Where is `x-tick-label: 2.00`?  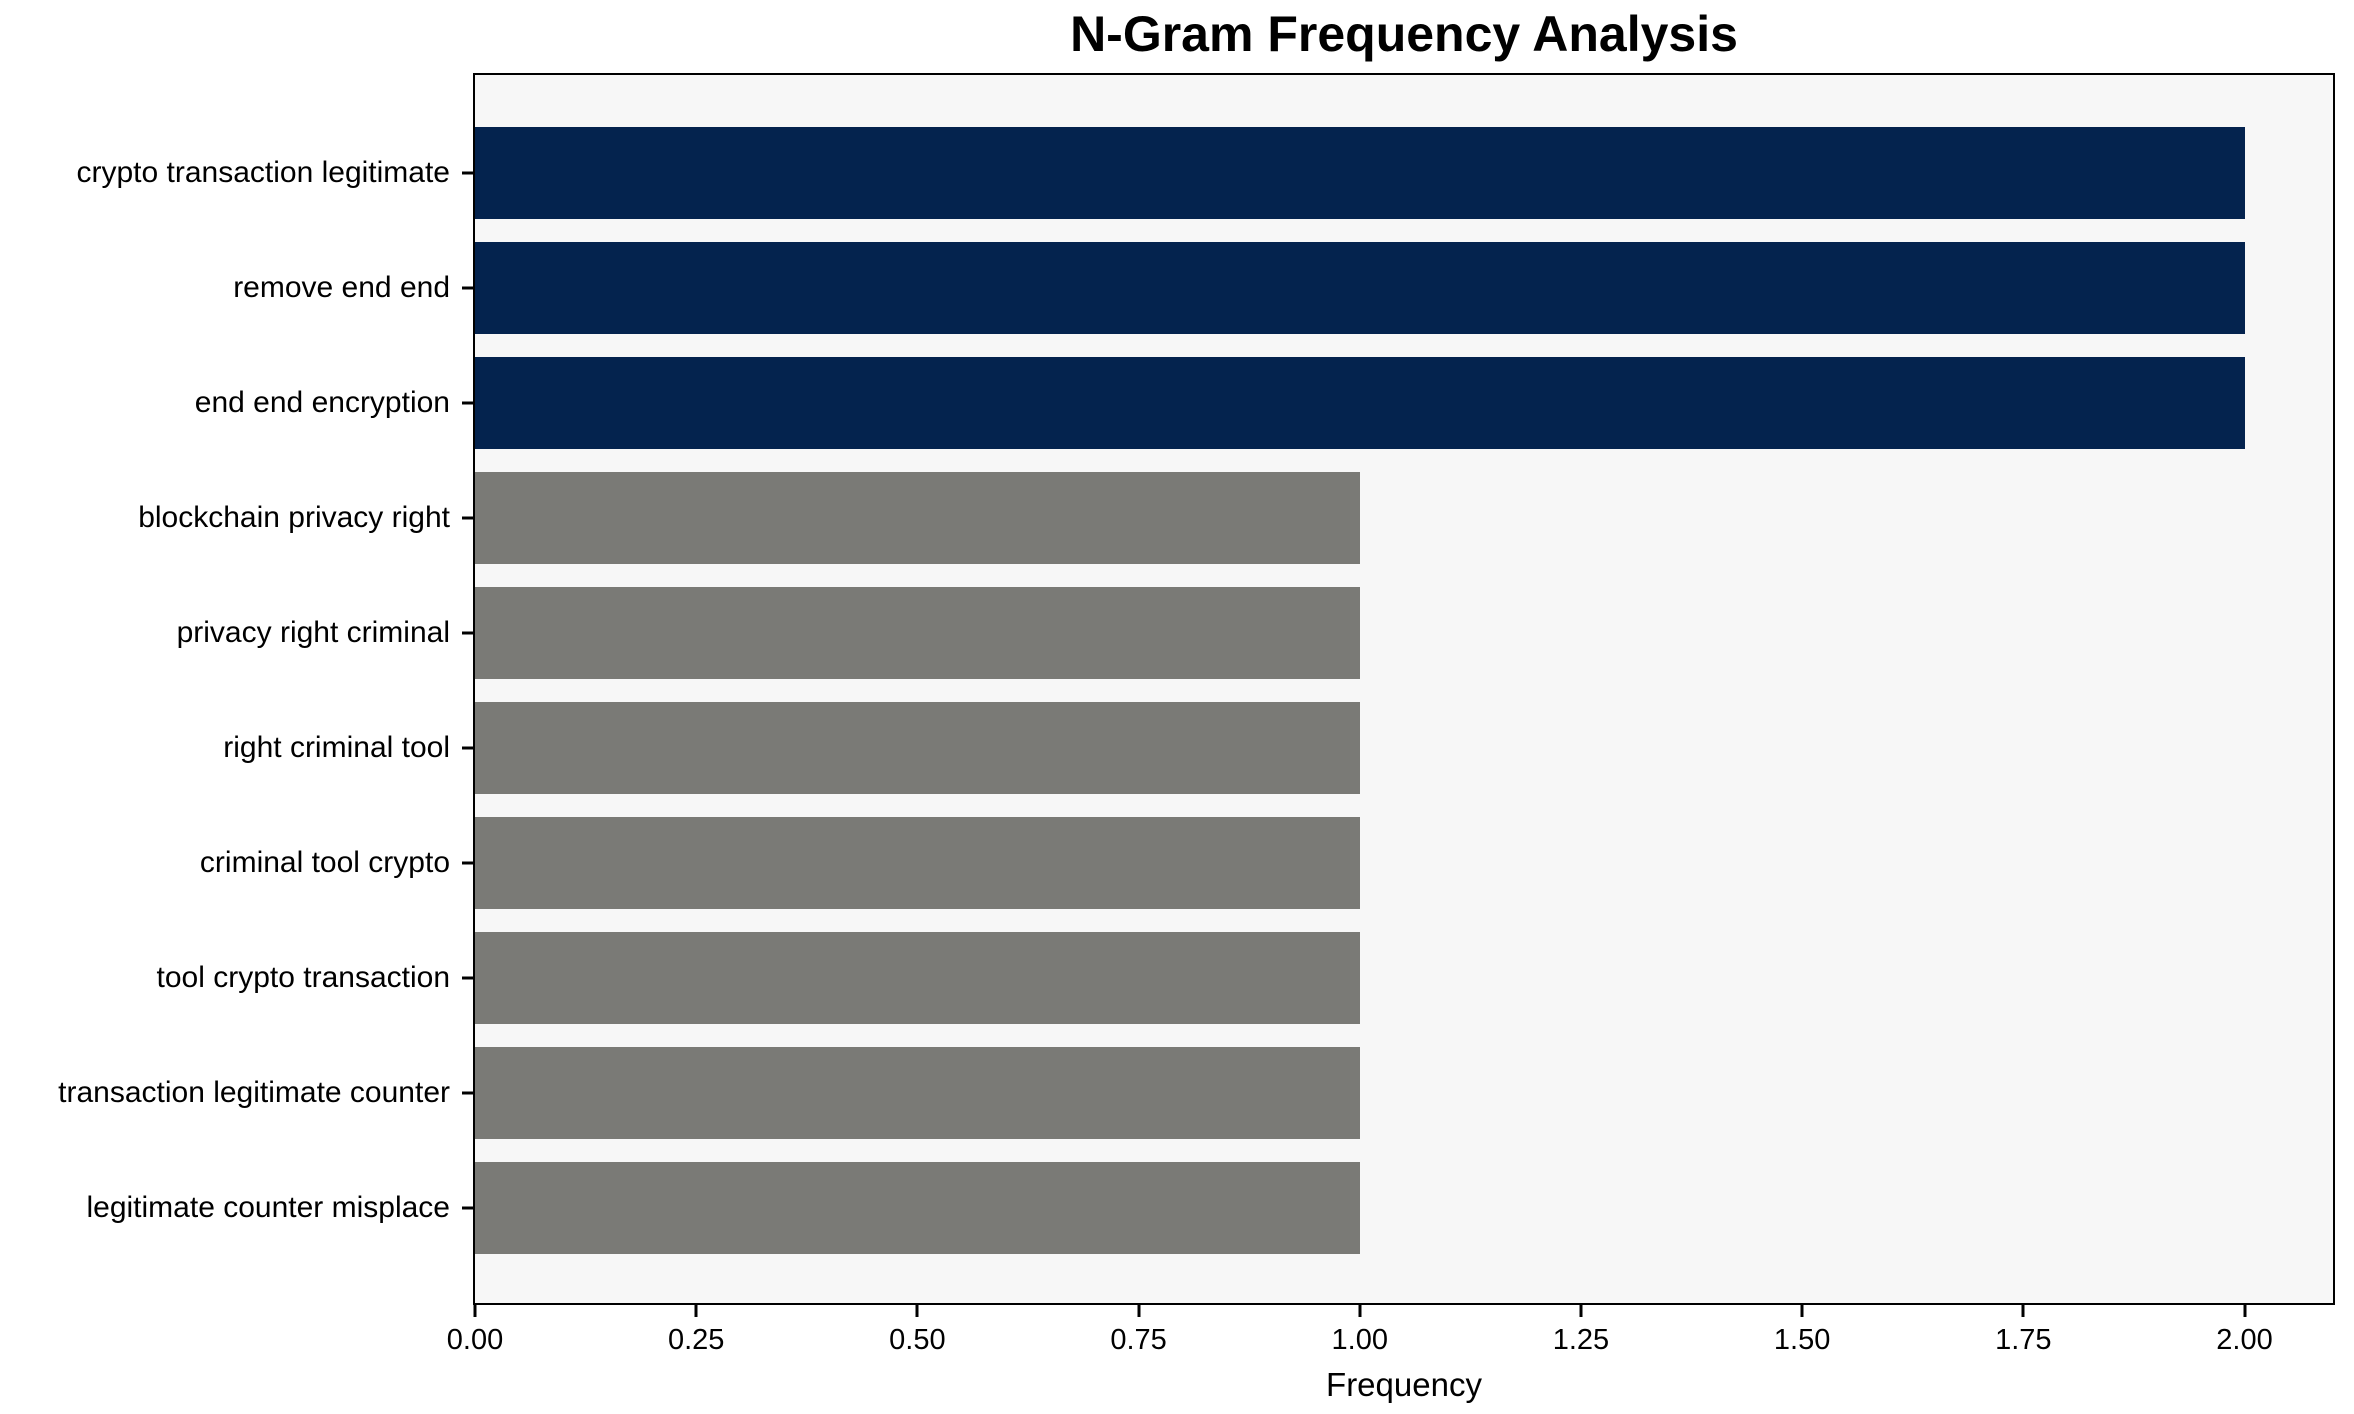
x-tick-label: 2.00 is located at coordinates (2244, 1340).